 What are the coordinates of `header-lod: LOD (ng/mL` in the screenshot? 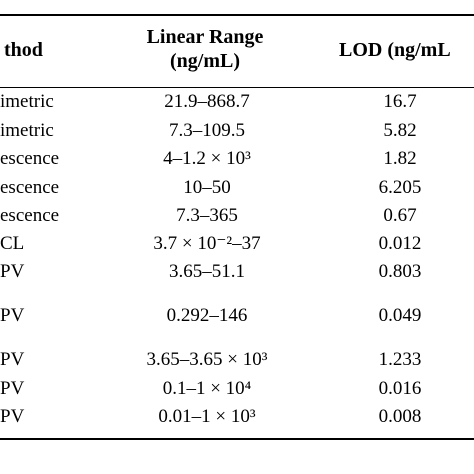 It's located at (395, 50).